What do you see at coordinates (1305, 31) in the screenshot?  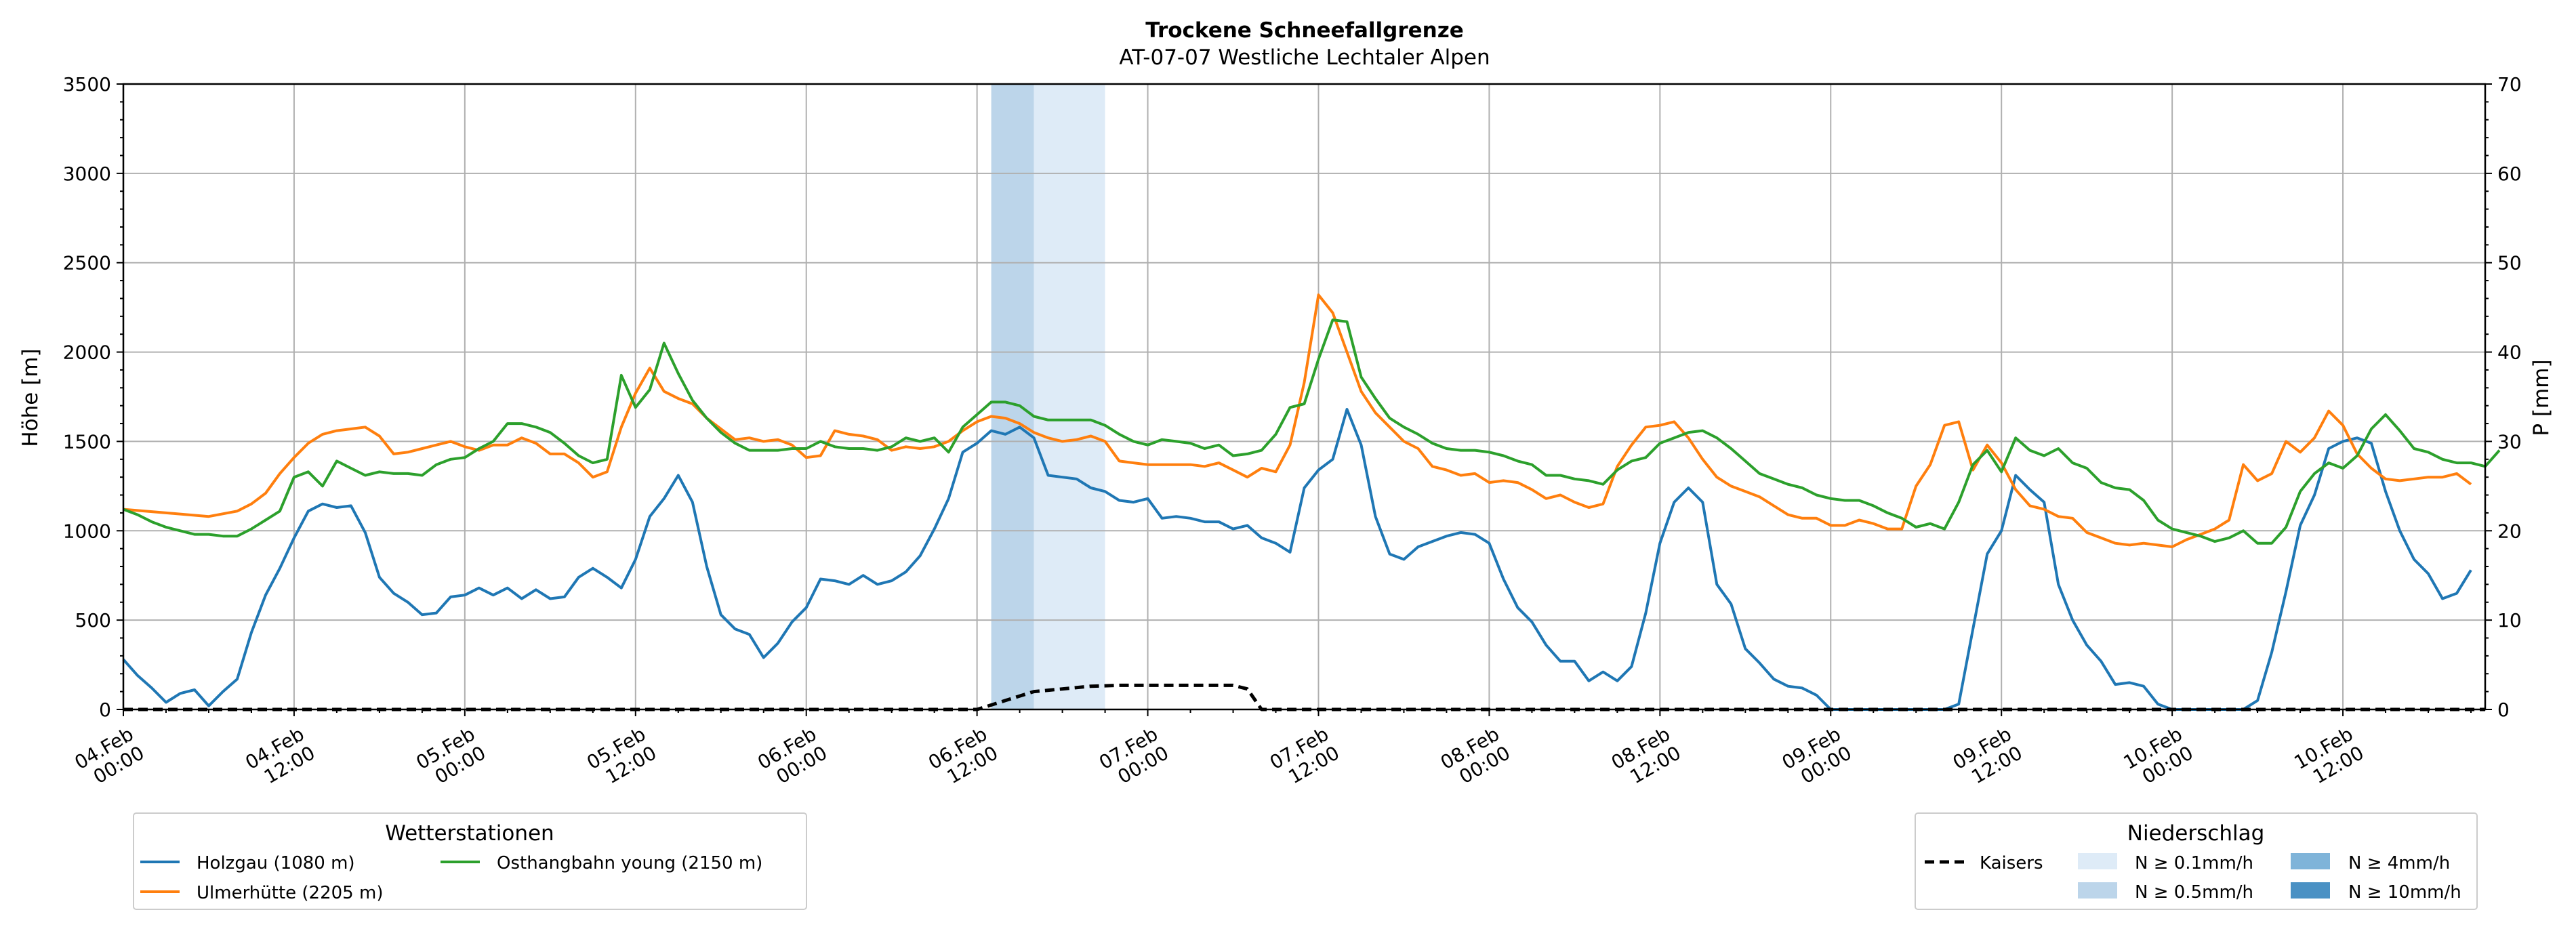 I see `chart-title: Trockene Schneefallgrenze` at bounding box center [1305, 31].